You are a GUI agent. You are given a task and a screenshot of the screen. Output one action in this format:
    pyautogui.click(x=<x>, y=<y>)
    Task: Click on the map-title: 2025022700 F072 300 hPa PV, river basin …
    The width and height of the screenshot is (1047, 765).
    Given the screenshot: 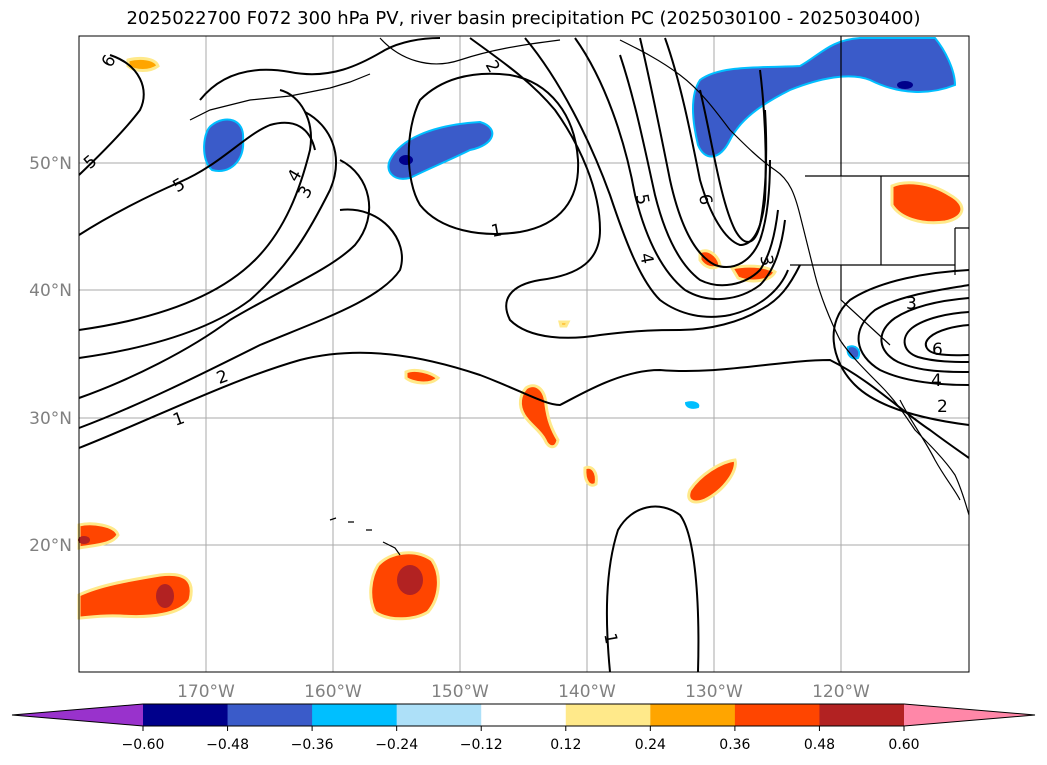 What is the action you would take?
    pyautogui.click(x=523, y=18)
    